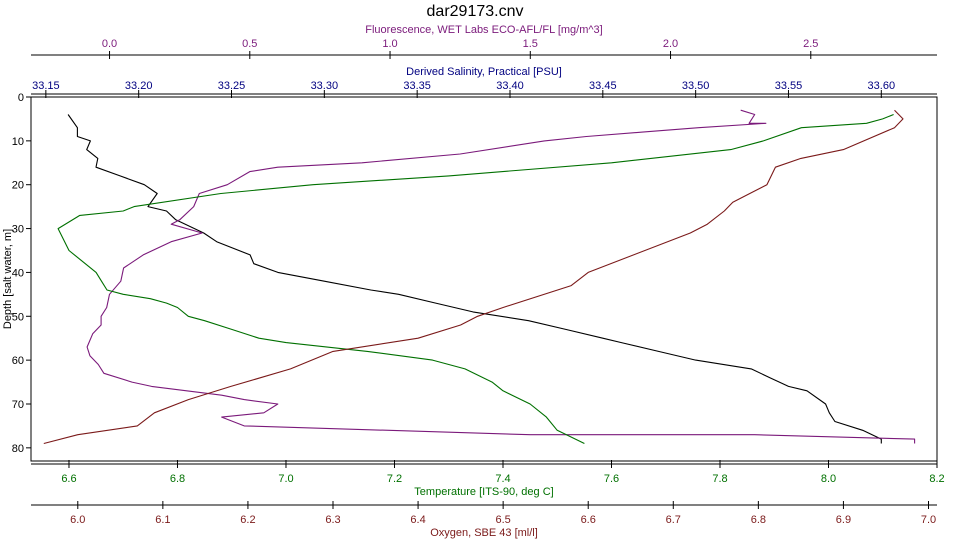 This screenshot has height=540, width=960. I want to click on temperature-tick-label: 6.8, so click(177, 479).